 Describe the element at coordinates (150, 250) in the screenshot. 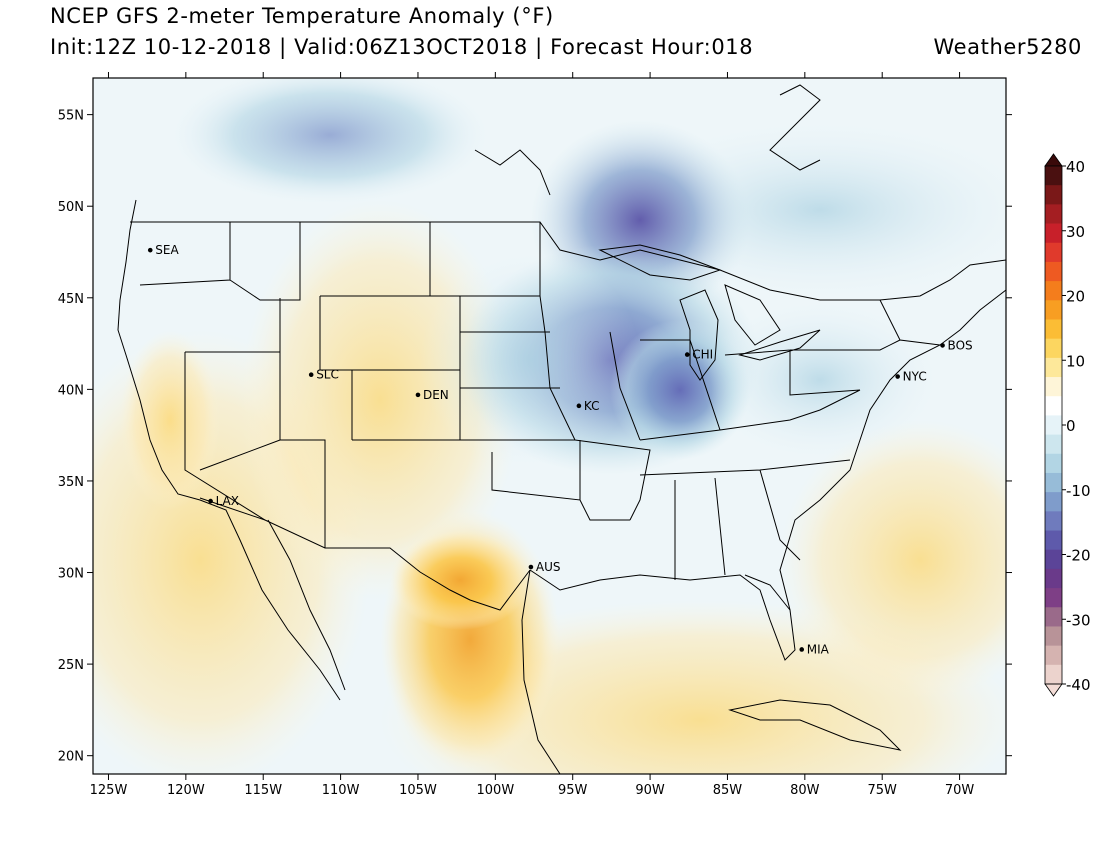

I see `city-dot-sea` at that location.